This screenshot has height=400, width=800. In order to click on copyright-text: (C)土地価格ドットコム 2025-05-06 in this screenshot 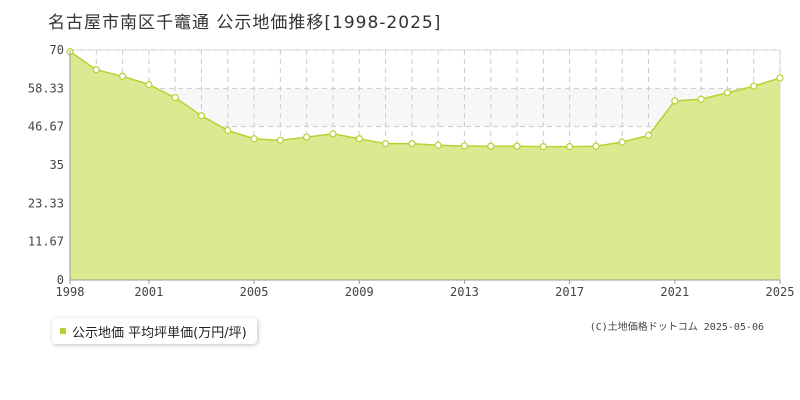, I will do `click(676, 327)`.